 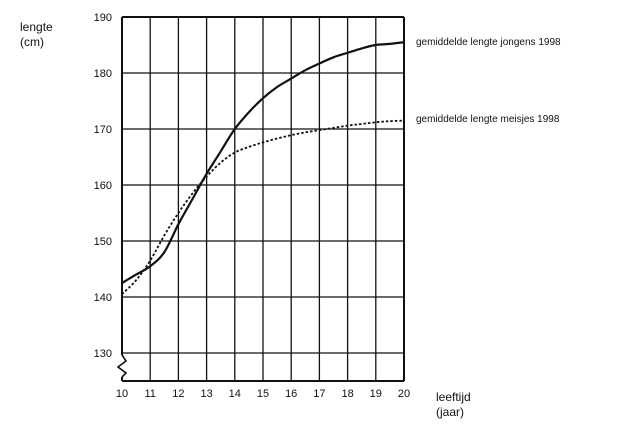 What do you see at coordinates (103, 130) in the screenshot?
I see `y-tick-label-170: 170` at bounding box center [103, 130].